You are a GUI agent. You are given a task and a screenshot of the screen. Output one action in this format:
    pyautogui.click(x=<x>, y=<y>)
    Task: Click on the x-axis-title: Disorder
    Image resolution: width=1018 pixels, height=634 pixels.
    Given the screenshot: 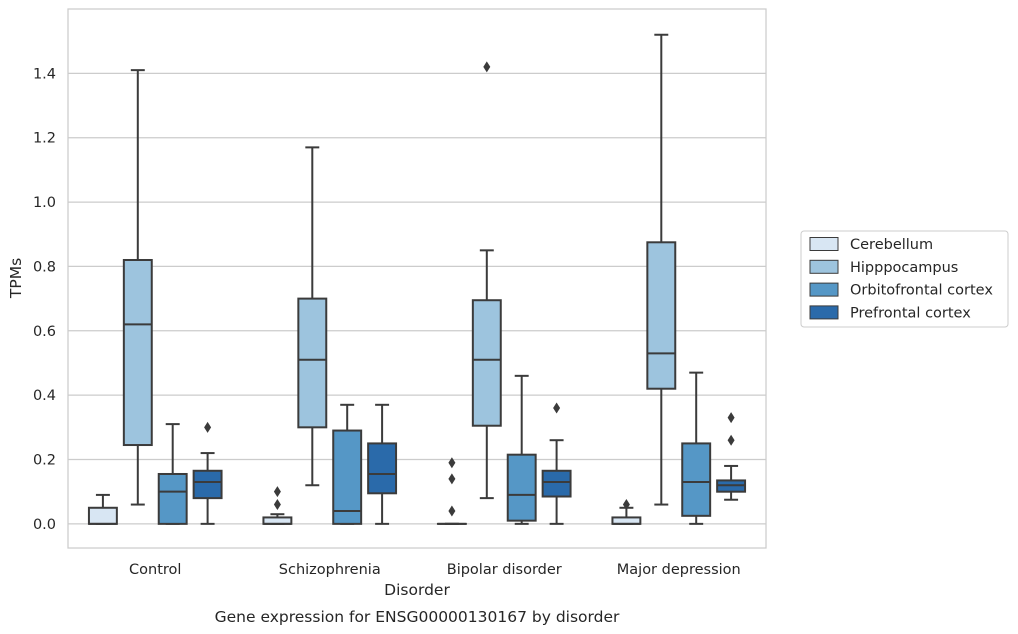 What is the action you would take?
    pyautogui.click(x=417, y=590)
    